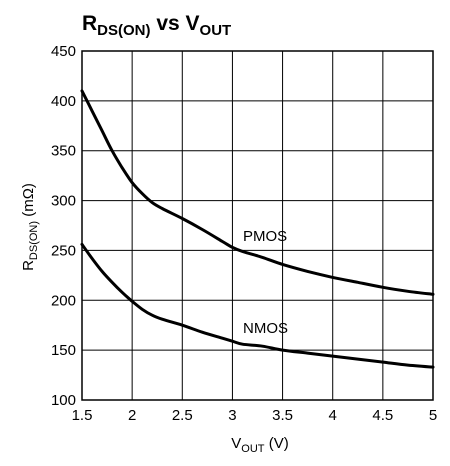 This screenshot has height=466, width=450. Describe the element at coordinates (63, 300) in the screenshot. I see `y-tick-label-2: 200` at that location.